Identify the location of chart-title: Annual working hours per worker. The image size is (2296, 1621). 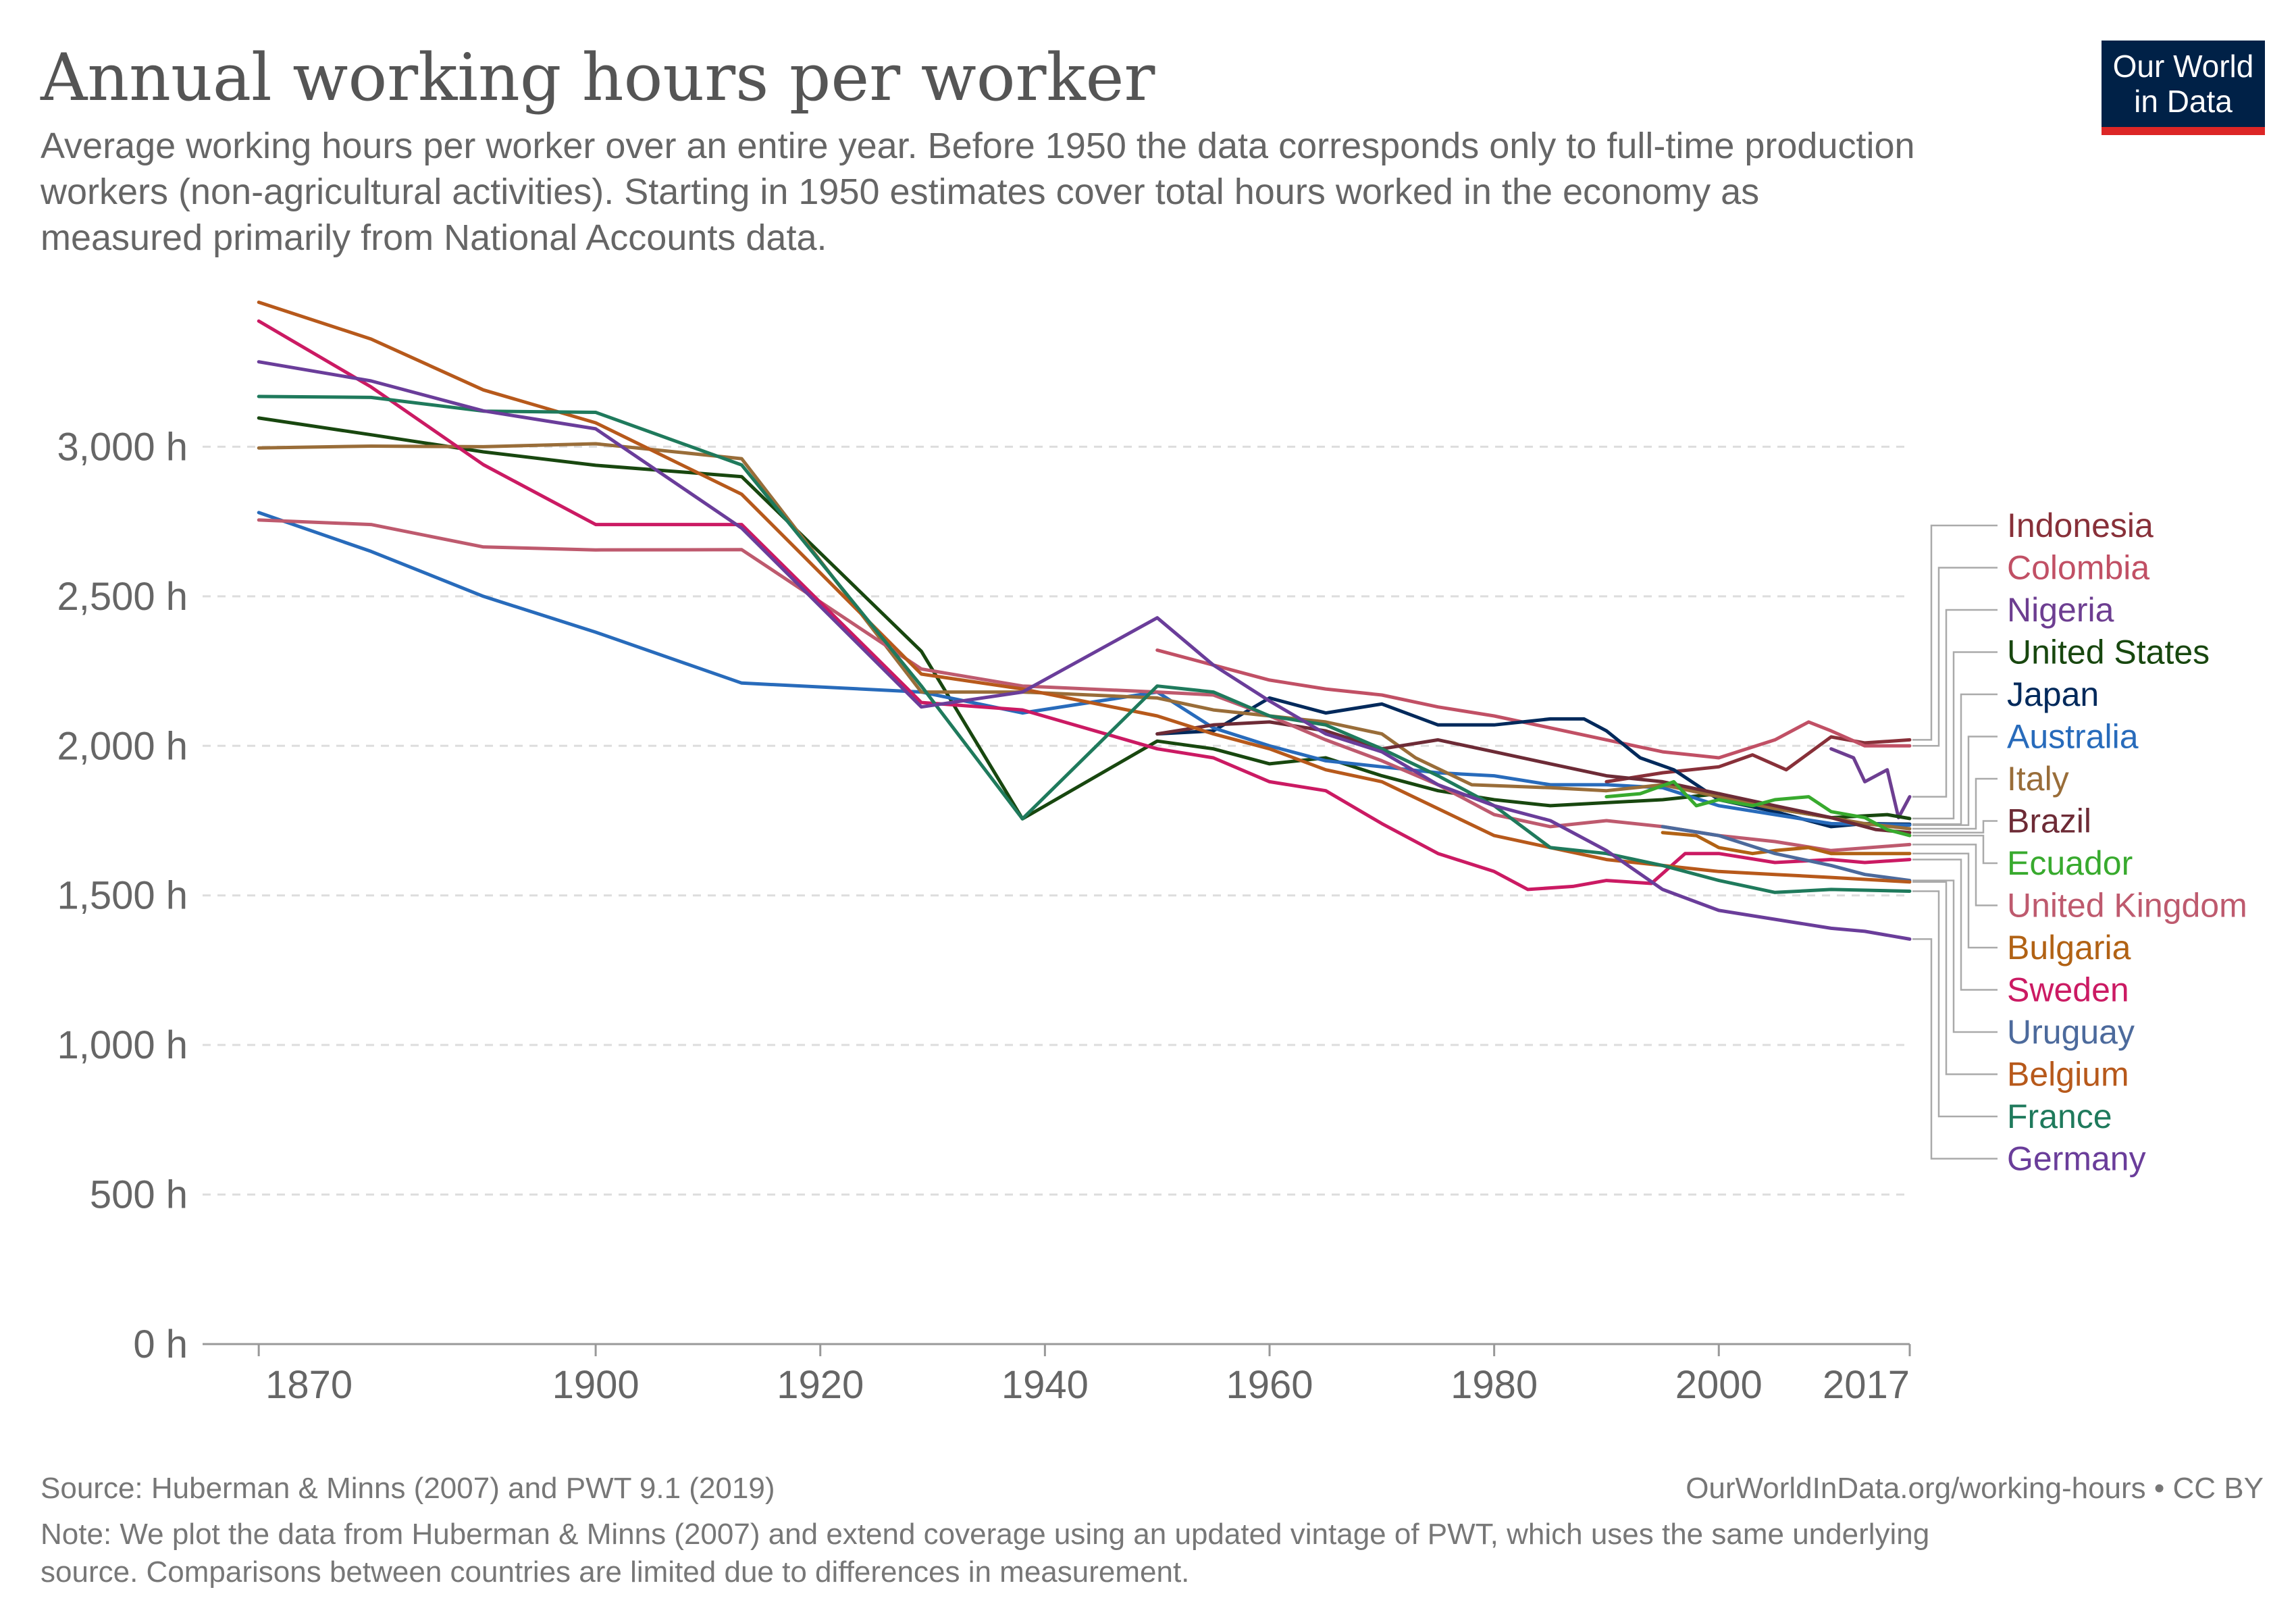
(597, 77).